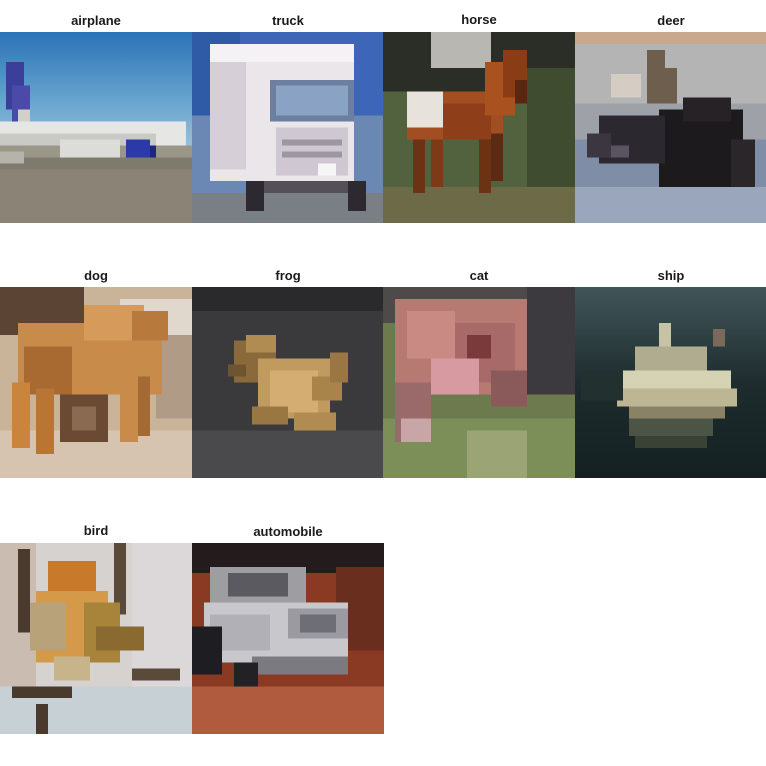 The width and height of the screenshot is (766, 766). Describe the element at coordinates (479, 19) in the screenshot. I see `tile-title: horse` at that location.